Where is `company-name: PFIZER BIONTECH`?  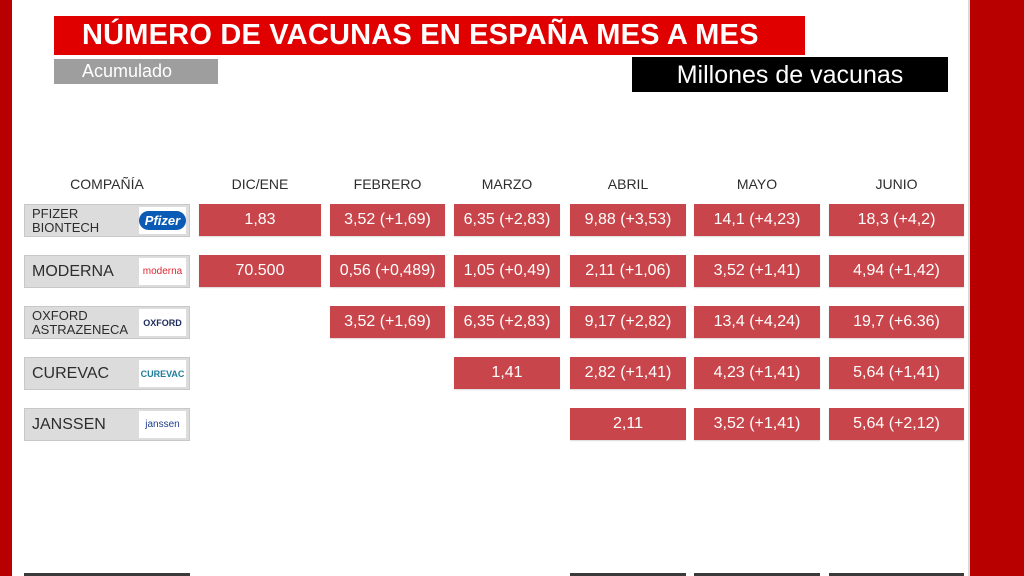
company-name: PFIZER BIONTECH is located at coordinates (66, 220).